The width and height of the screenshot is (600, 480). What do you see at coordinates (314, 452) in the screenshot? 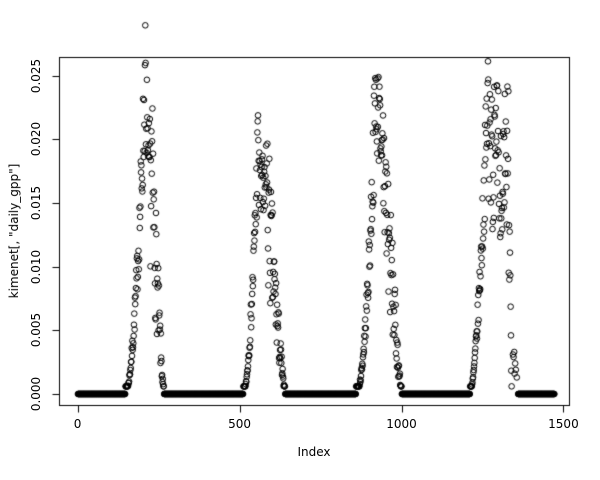
I see `x-axis-title: Index` at bounding box center [314, 452].